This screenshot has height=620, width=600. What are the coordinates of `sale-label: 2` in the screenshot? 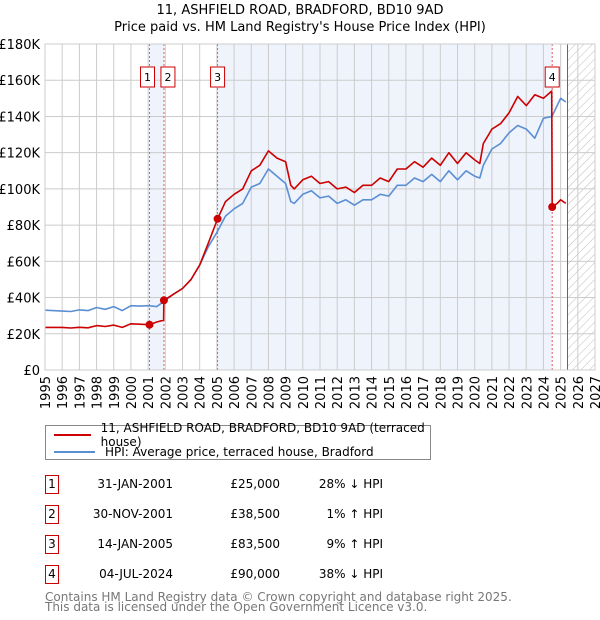 It's located at (167, 77).